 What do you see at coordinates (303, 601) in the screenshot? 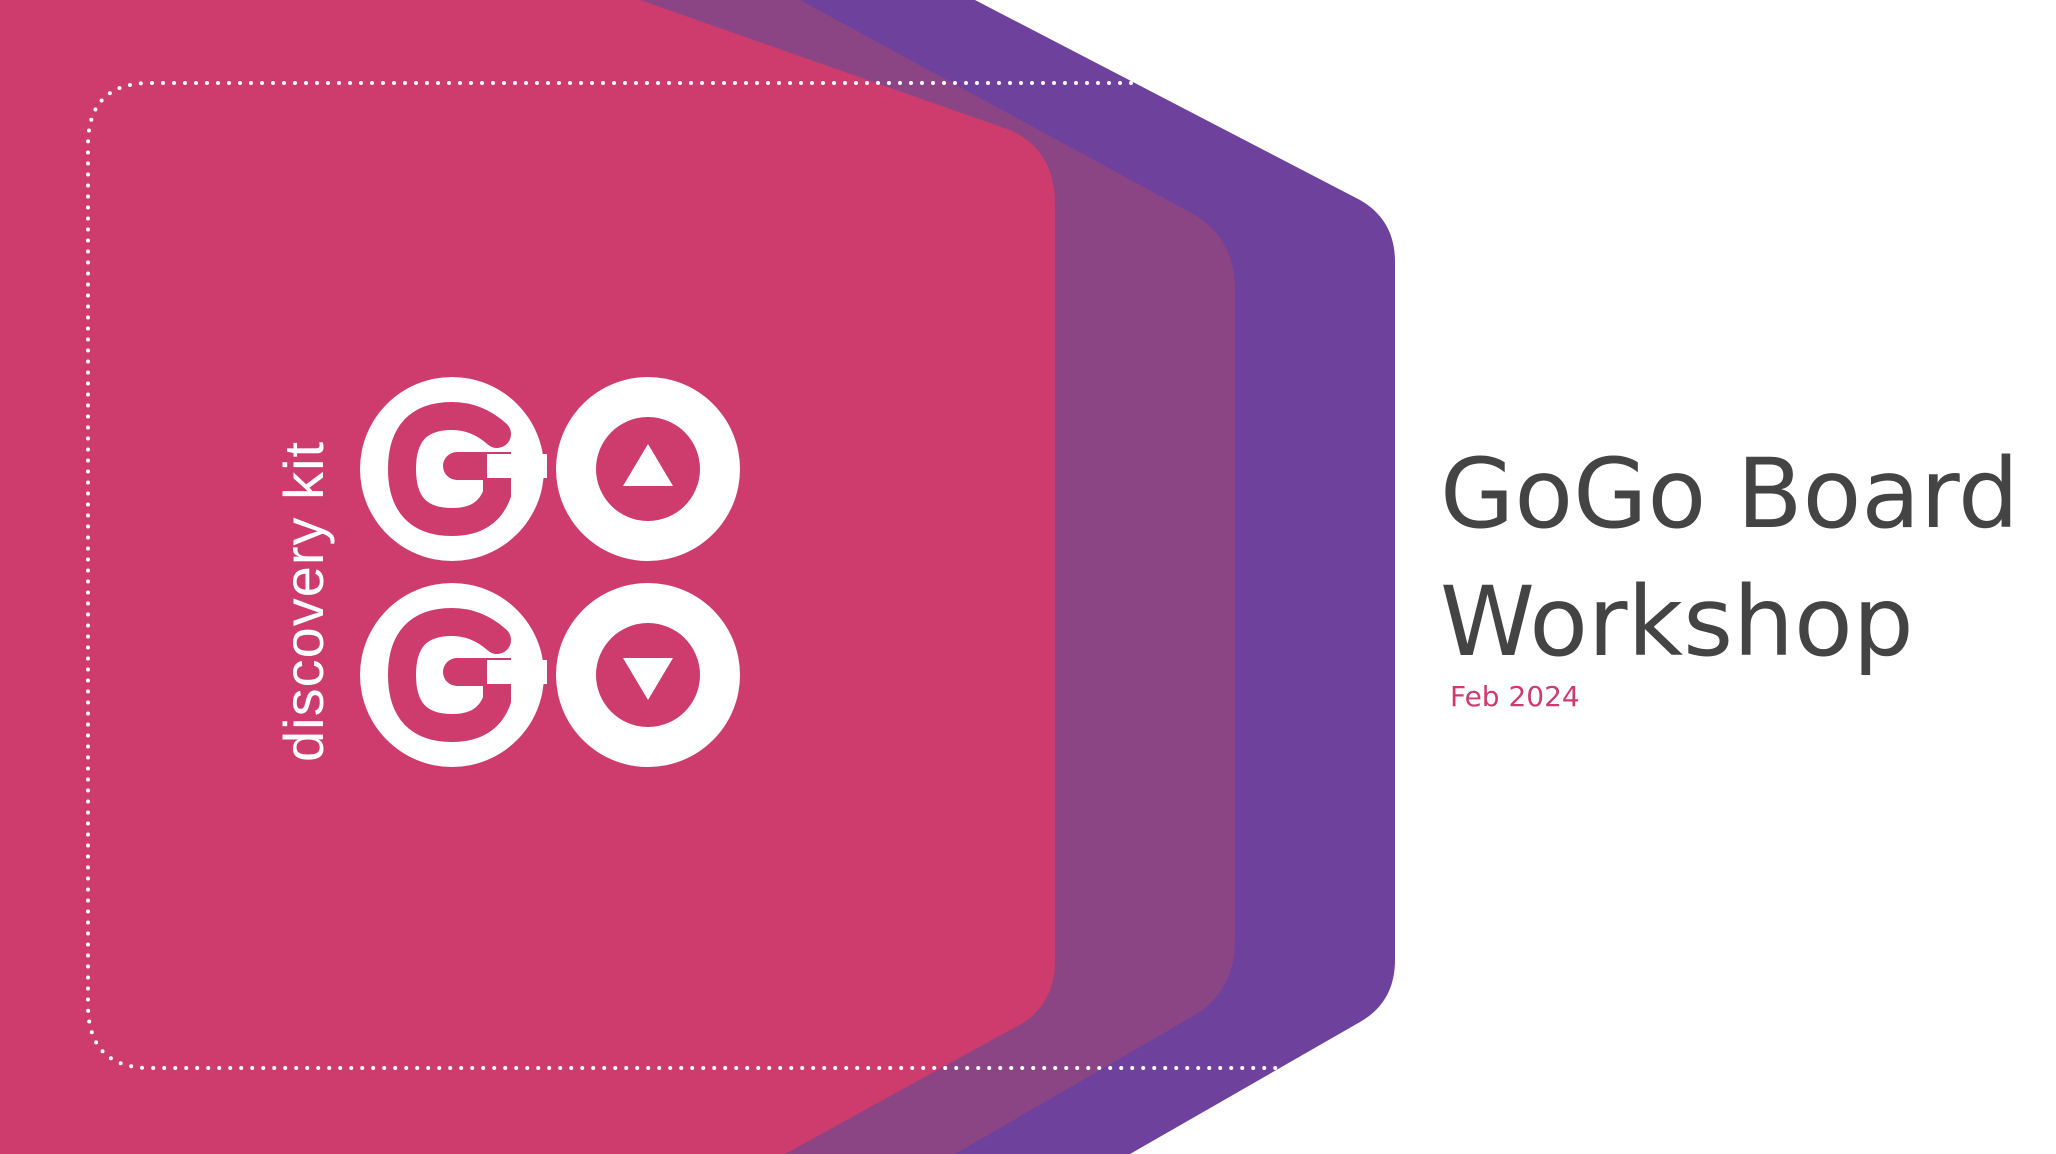
I see `discovery-kit-label: discovery kit` at bounding box center [303, 601].